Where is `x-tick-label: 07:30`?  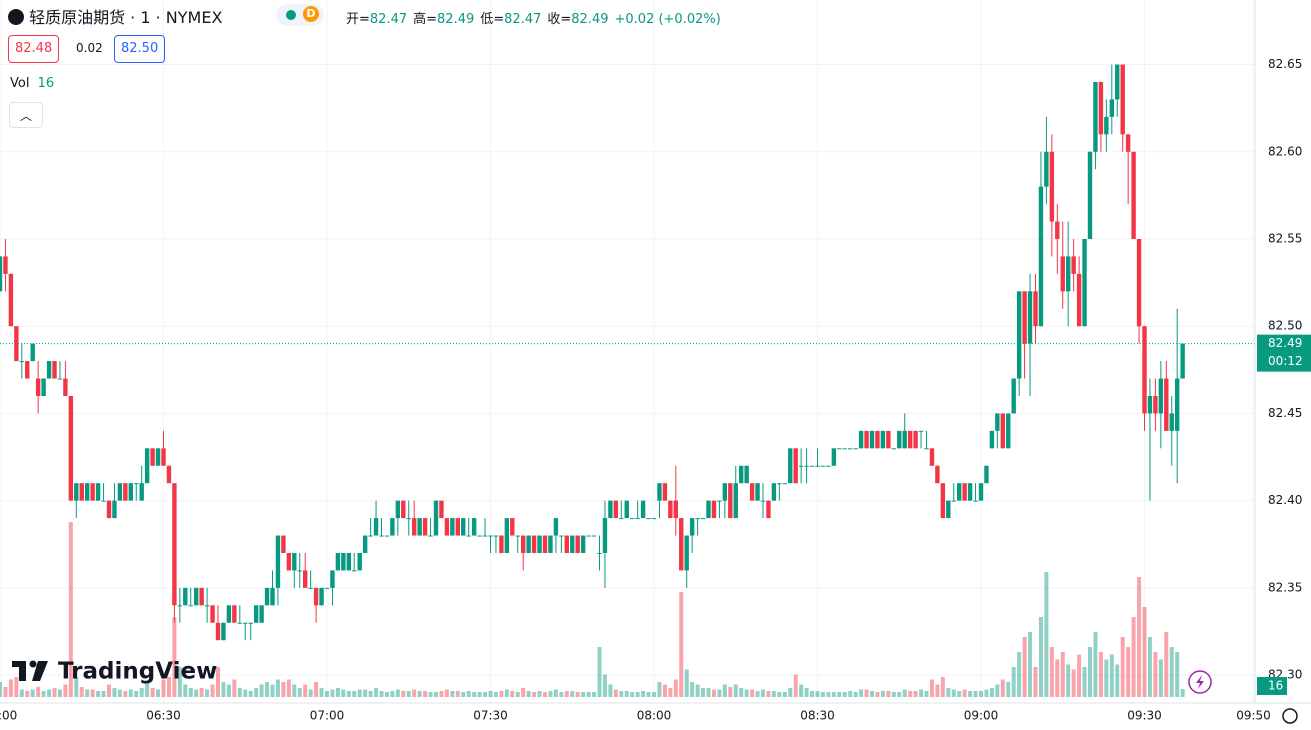 x-tick-label: 07:30 is located at coordinates (490, 716).